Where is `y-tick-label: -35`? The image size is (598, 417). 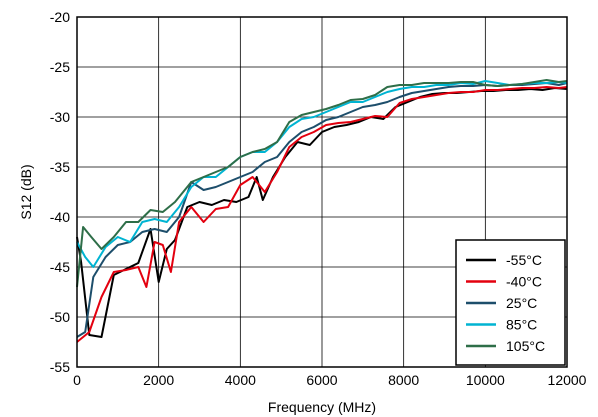
y-tick-label: -35 is located at coordinates (60, 167).